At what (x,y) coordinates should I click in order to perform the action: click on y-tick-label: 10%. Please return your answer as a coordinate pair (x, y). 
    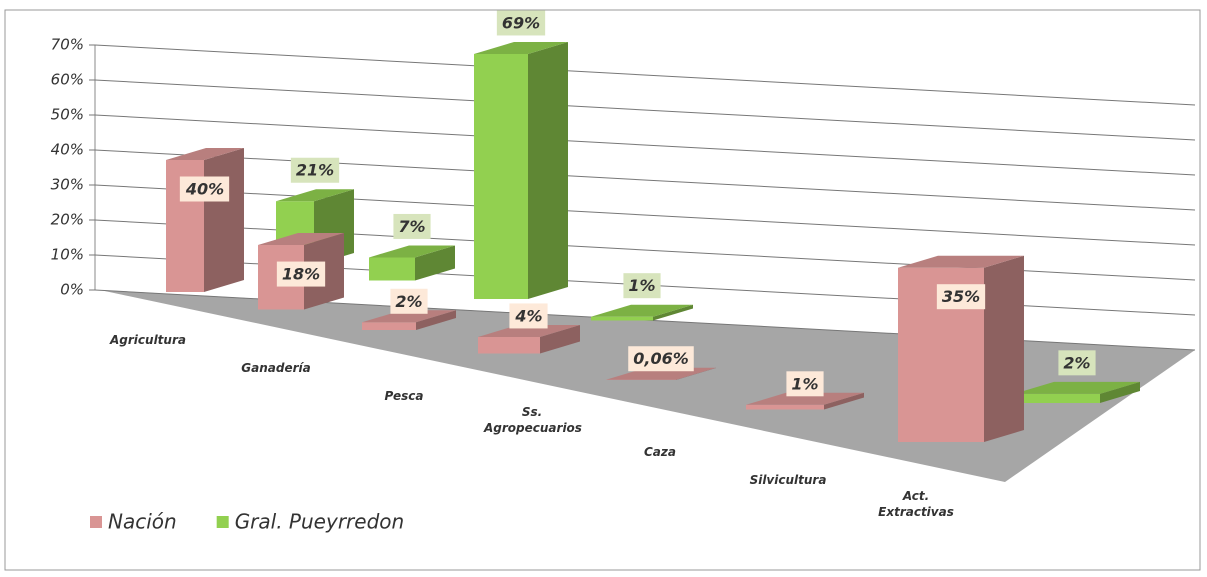
    Looking at the image, I should click on (67, 255).